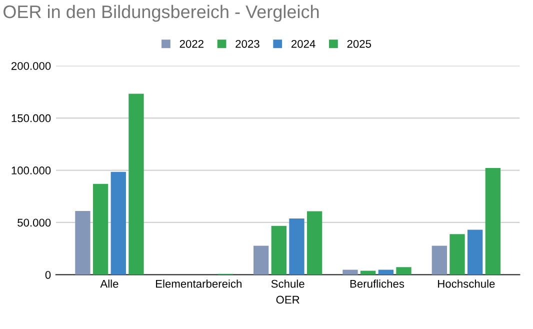  Describe the element at coordinates (287, 284) in the screenshot. I see `x-tick-label: Schule` at that location.